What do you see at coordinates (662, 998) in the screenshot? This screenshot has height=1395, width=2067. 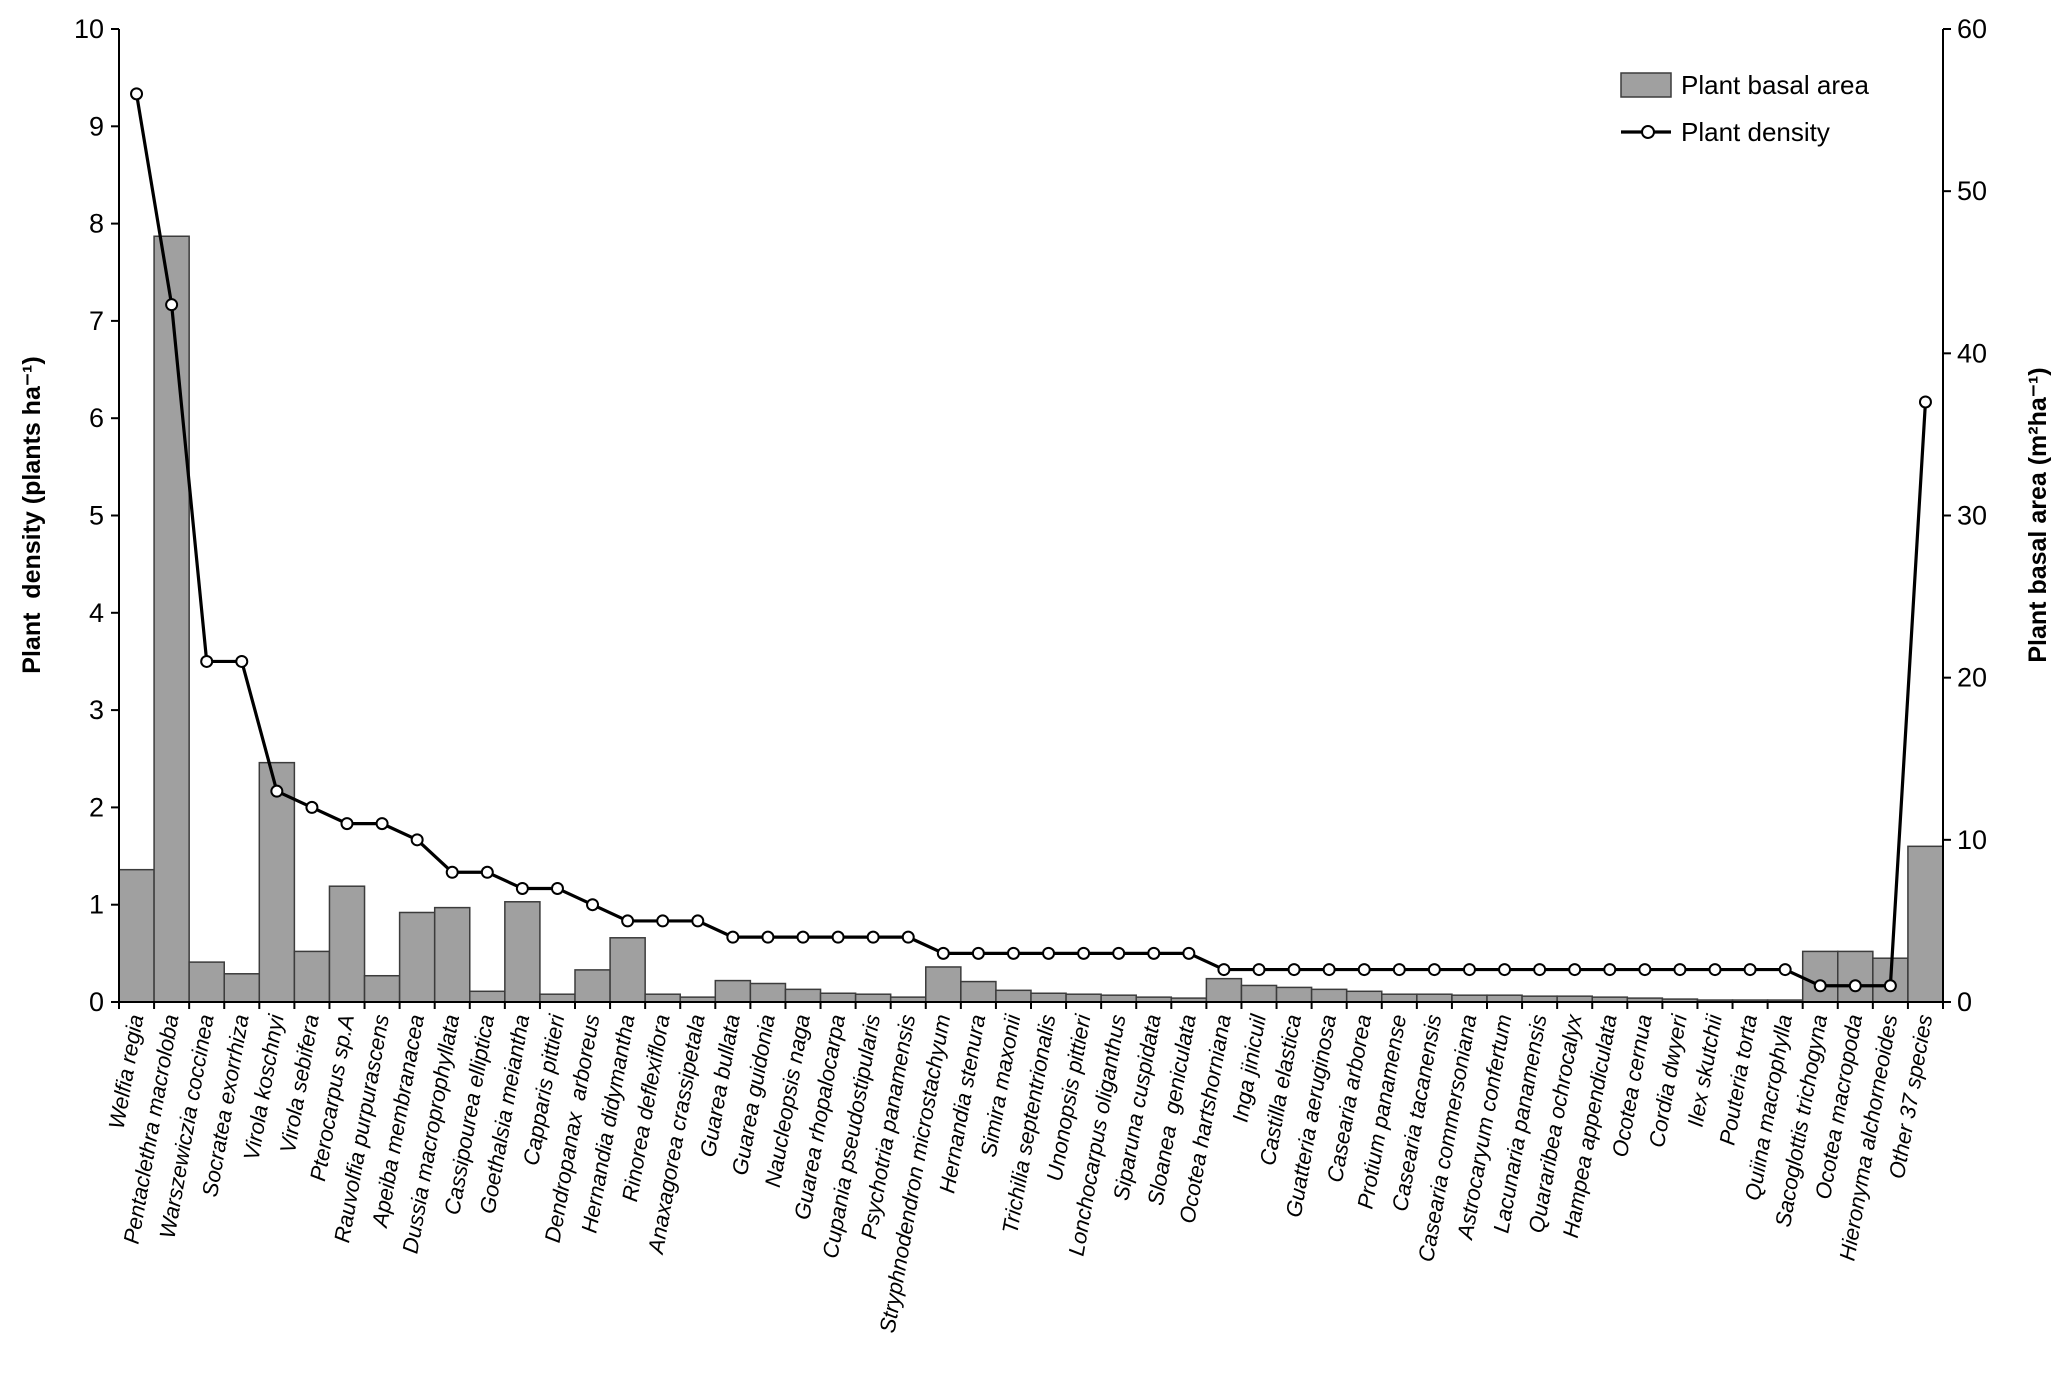 I see `bar-rinorea-deflexiflora` at bounding box center [662, 998].